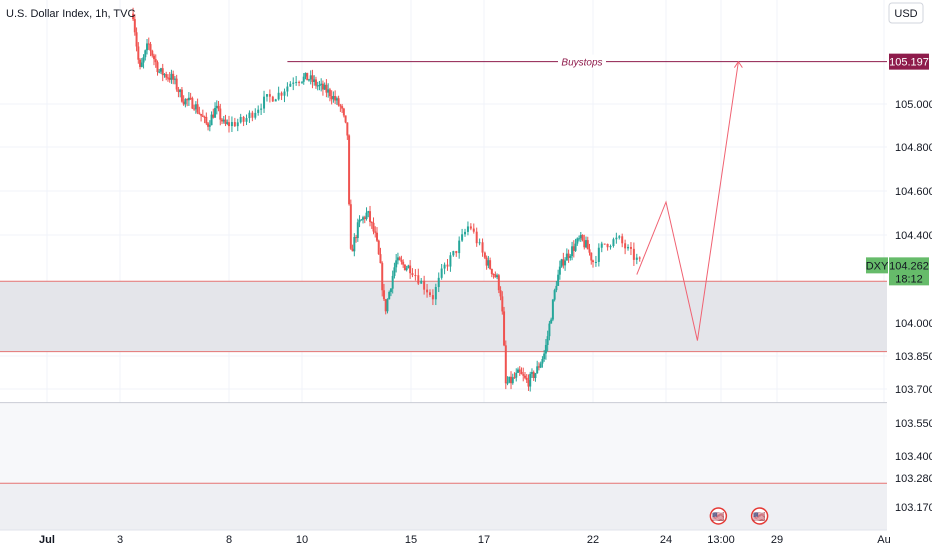  I want to click on event-marker-ring, so click(759, 516).